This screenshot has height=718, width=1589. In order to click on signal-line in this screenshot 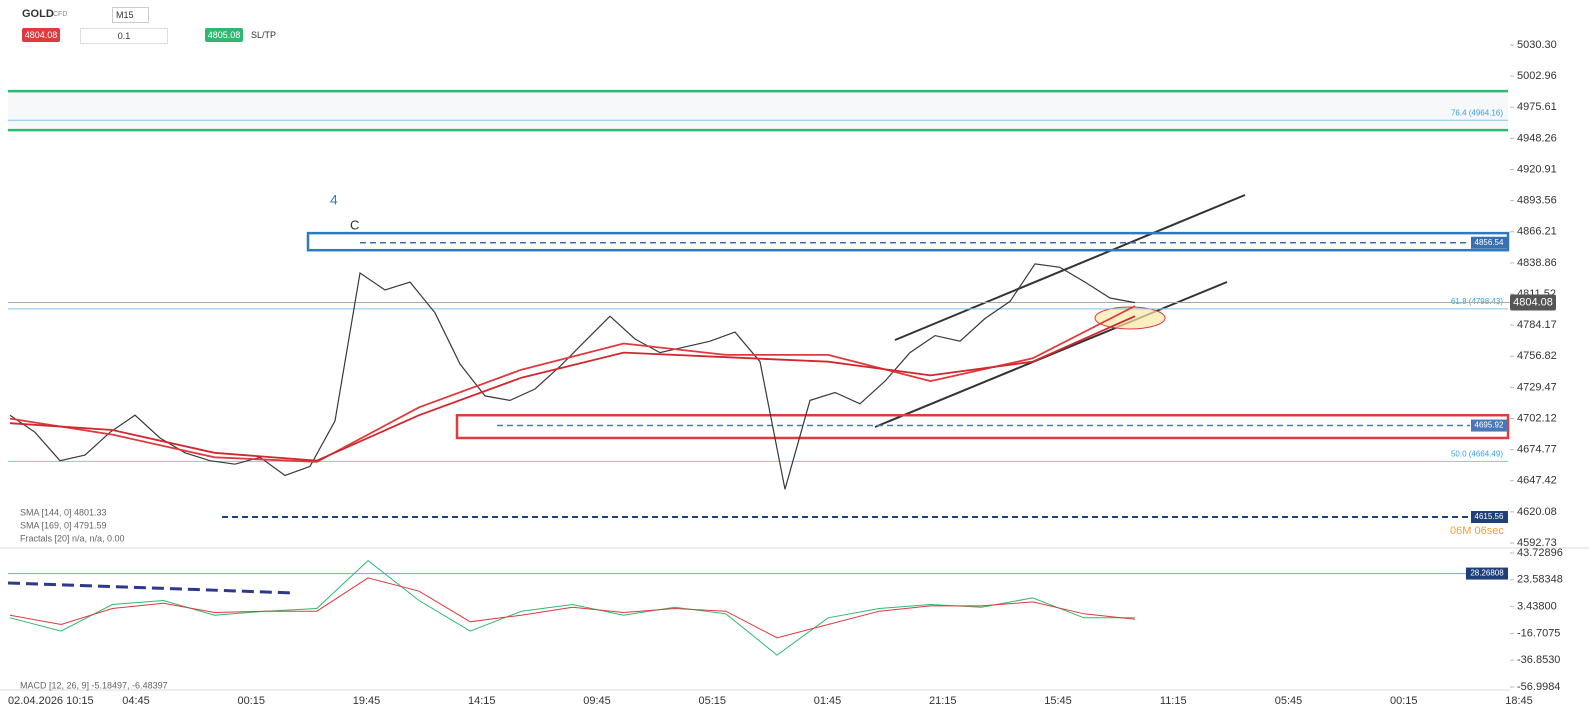, I will do `click(572, 608)`.